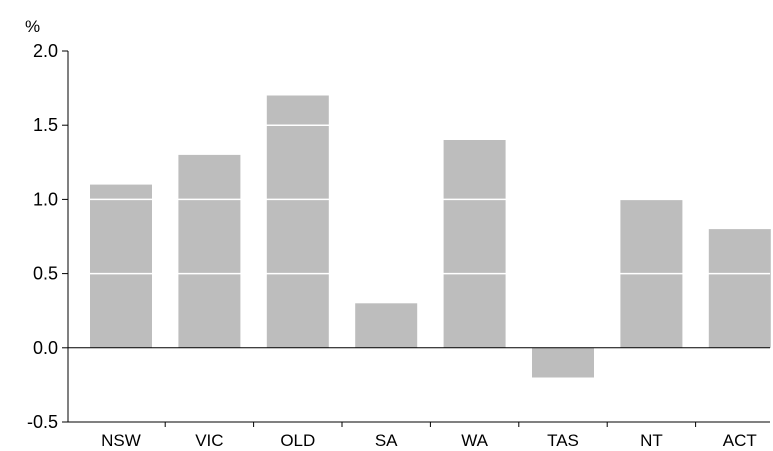 The image size is (773, 451). Describe the element at coordinates (474, 244) in the screenshot. I see `bar-wa` at that location.